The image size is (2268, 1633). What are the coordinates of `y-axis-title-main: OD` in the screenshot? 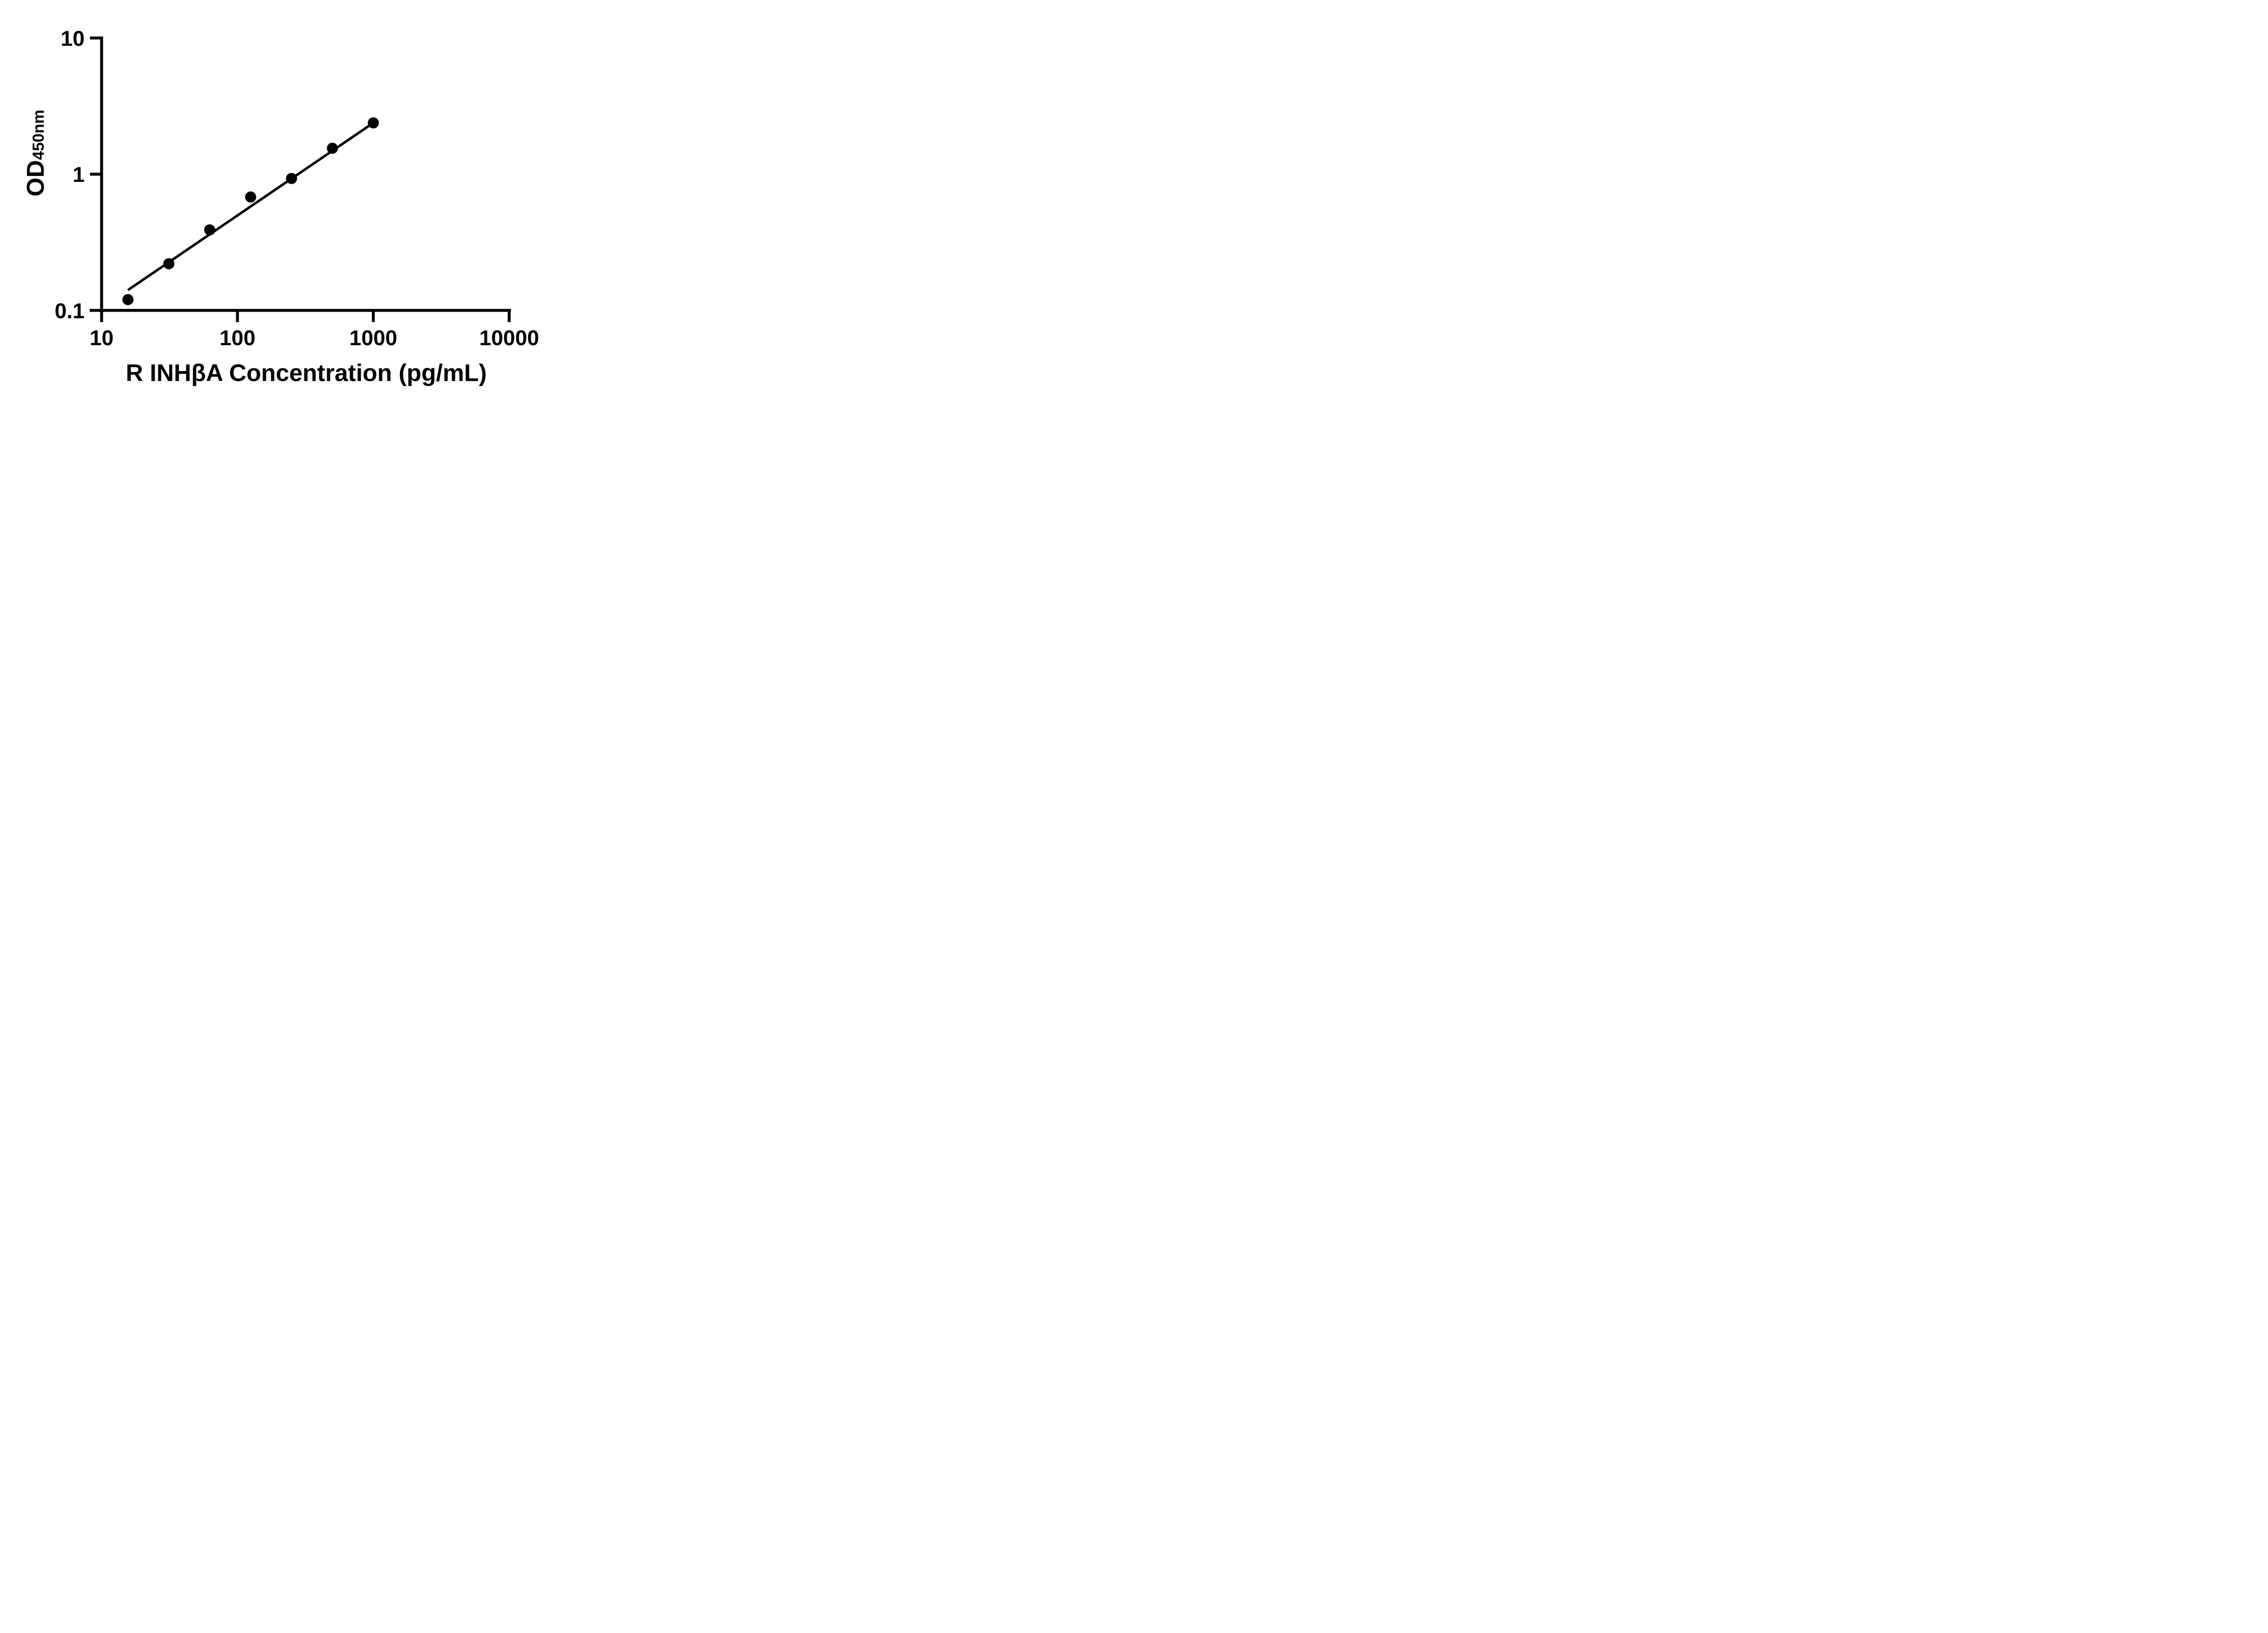 It's located at (36, 178).